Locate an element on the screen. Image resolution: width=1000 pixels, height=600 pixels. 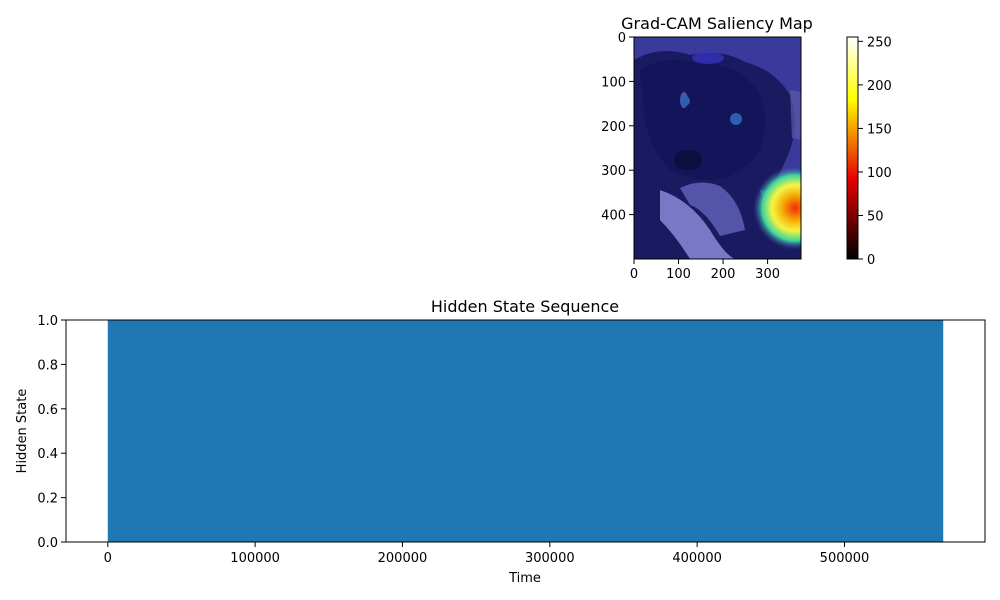
colorbar-tick-label: 150 is located at coordinates (879, 129).